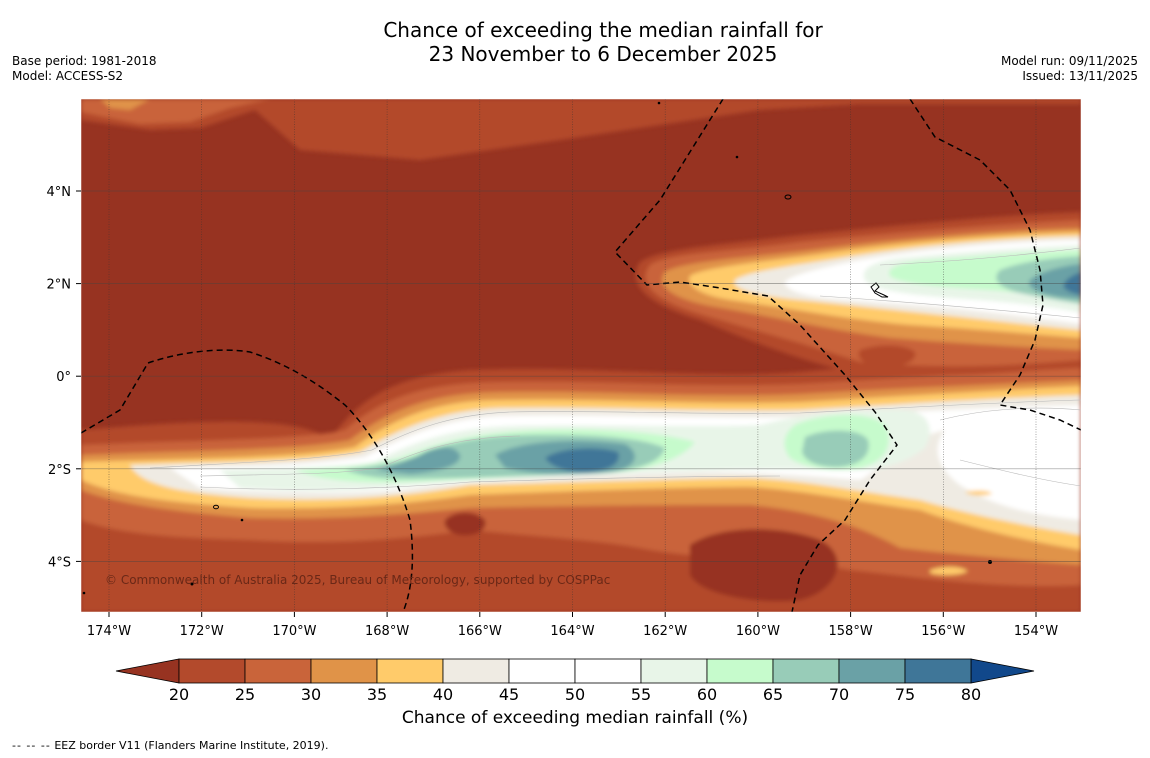 This screenshot has width=1150, height=758. What do you see at coordinates (387, 631) in the screenshot?
I see `lon-label: 168°W` at bounding box center [387, 631].